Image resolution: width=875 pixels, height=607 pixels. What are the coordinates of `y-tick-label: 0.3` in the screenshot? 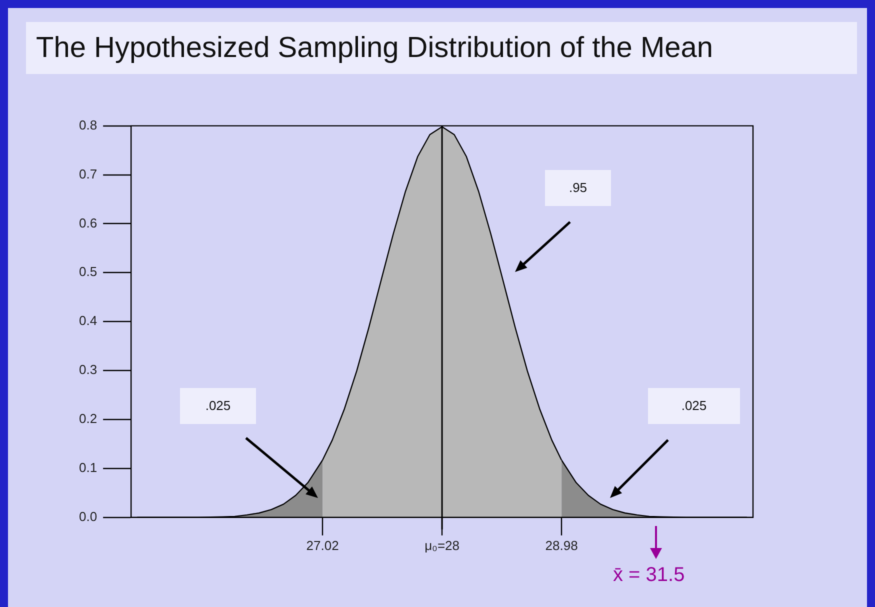 It's located at (88, 370).